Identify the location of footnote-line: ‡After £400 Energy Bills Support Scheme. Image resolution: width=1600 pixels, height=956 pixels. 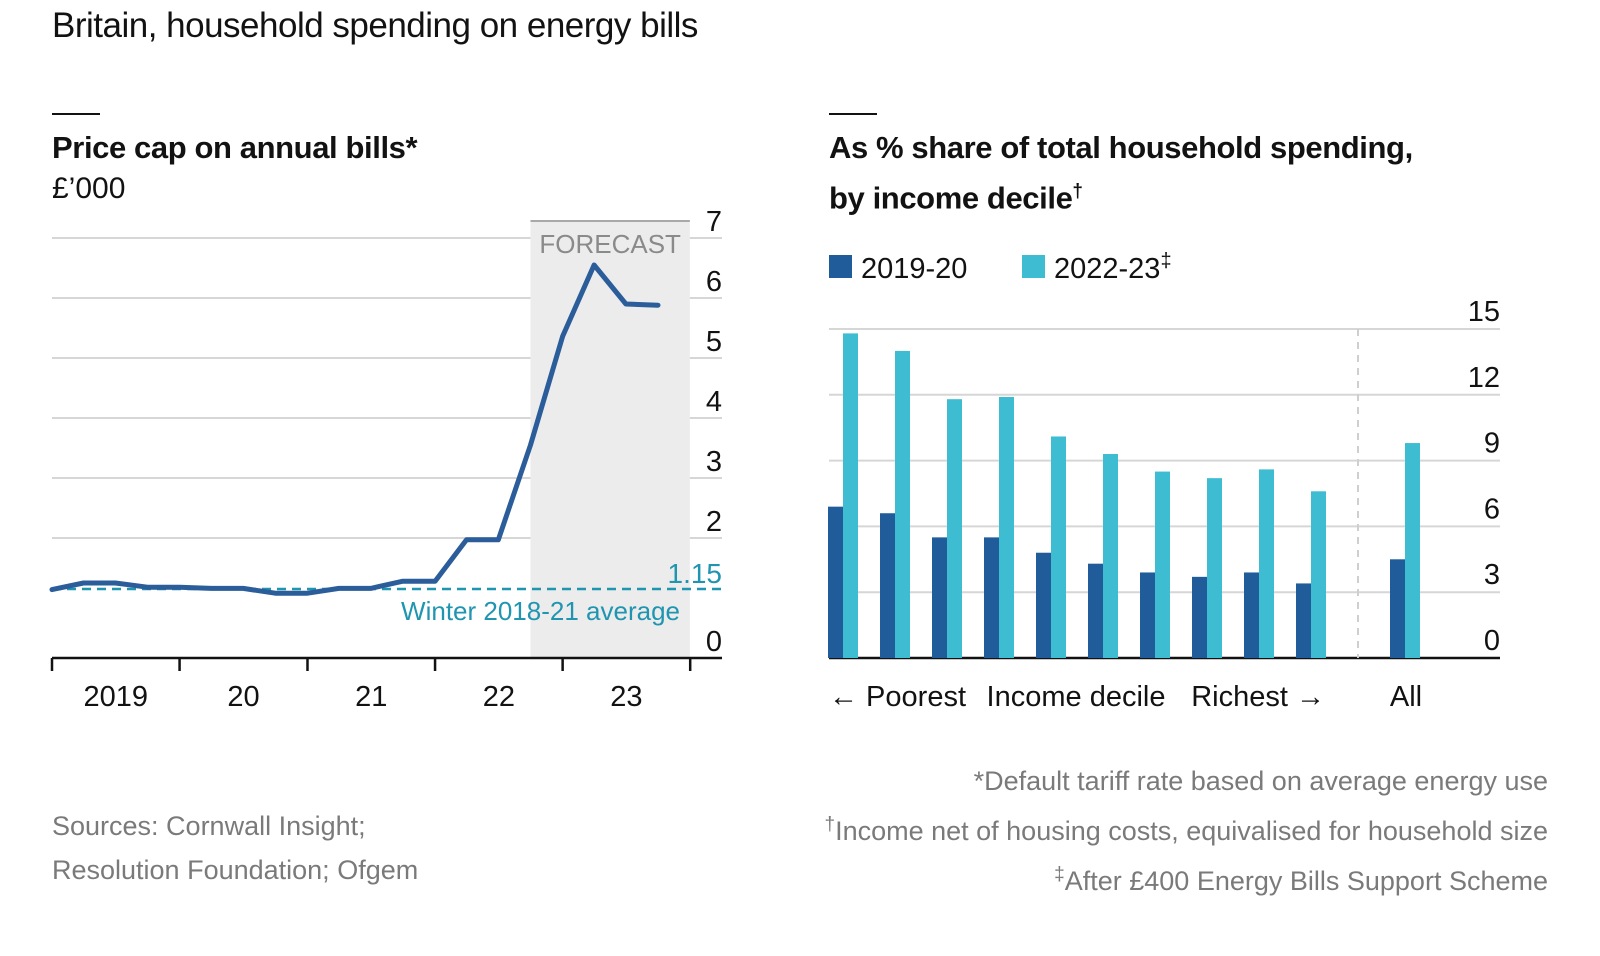
(1186, 878).